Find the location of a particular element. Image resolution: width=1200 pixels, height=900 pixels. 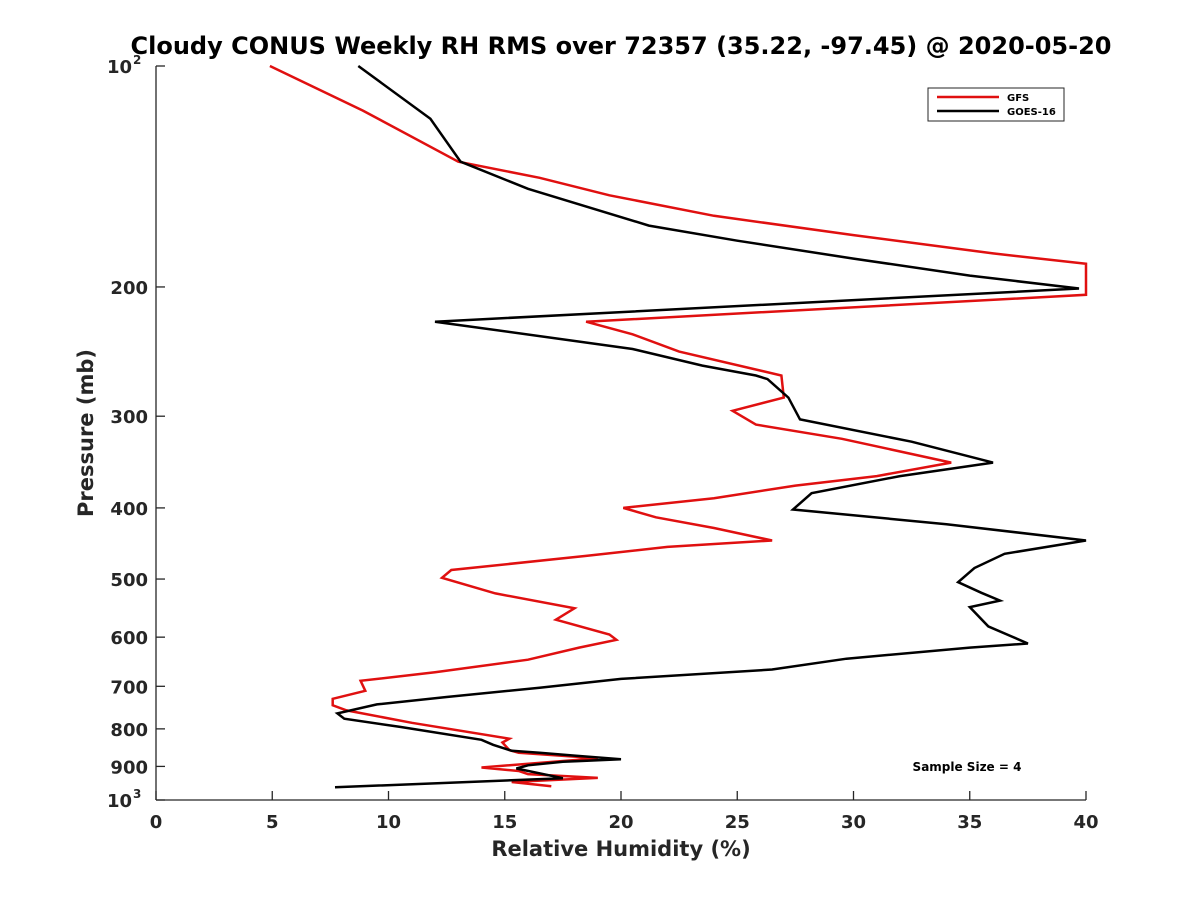

sample-size-annotation: Sample Size = 4 is located at coordinates (967, 767).